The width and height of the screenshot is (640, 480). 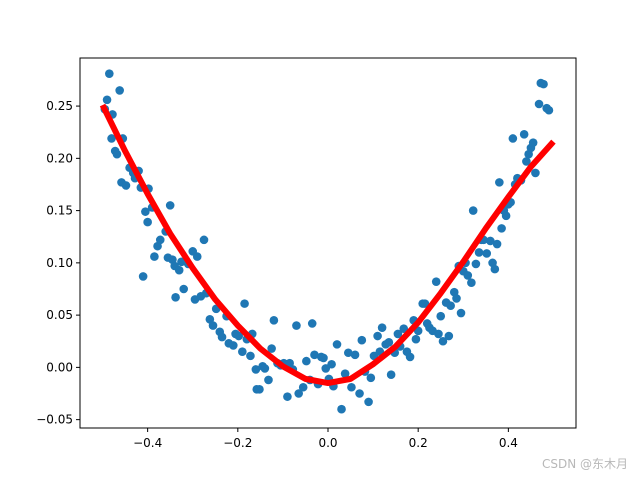 I want to click on y-tick-label: 0.10, so click(x=59, y=263).